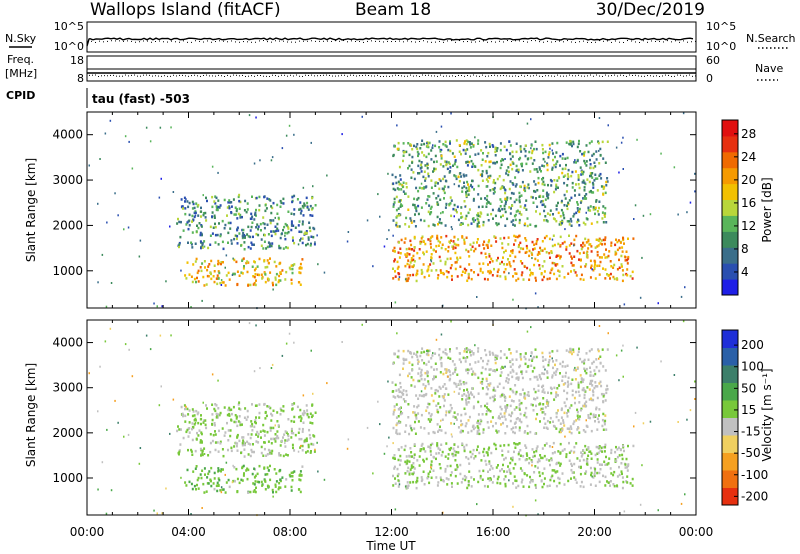 Image resolution: width=800 pixels, height=554 pixels. Describe the element at coordinates (391, 37) in the screenshot. I see `nsky-panel` at that location.